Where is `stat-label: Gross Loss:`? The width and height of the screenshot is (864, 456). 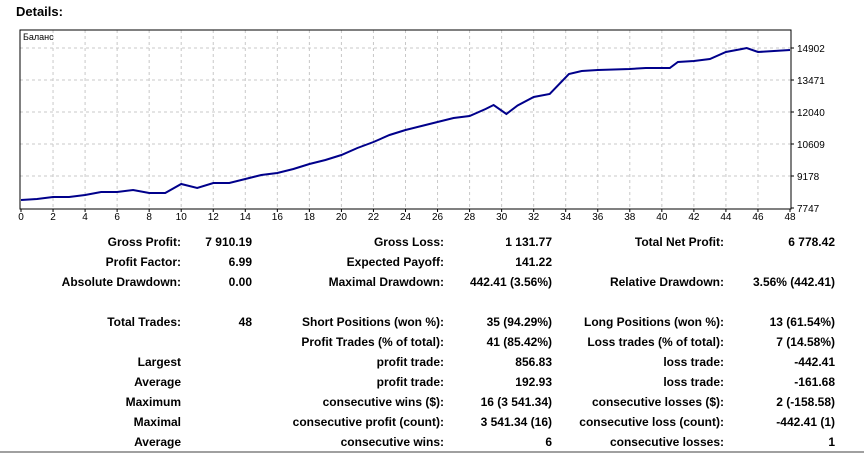 stat-label: Gross Loss: is located at coordinates (408, 242).